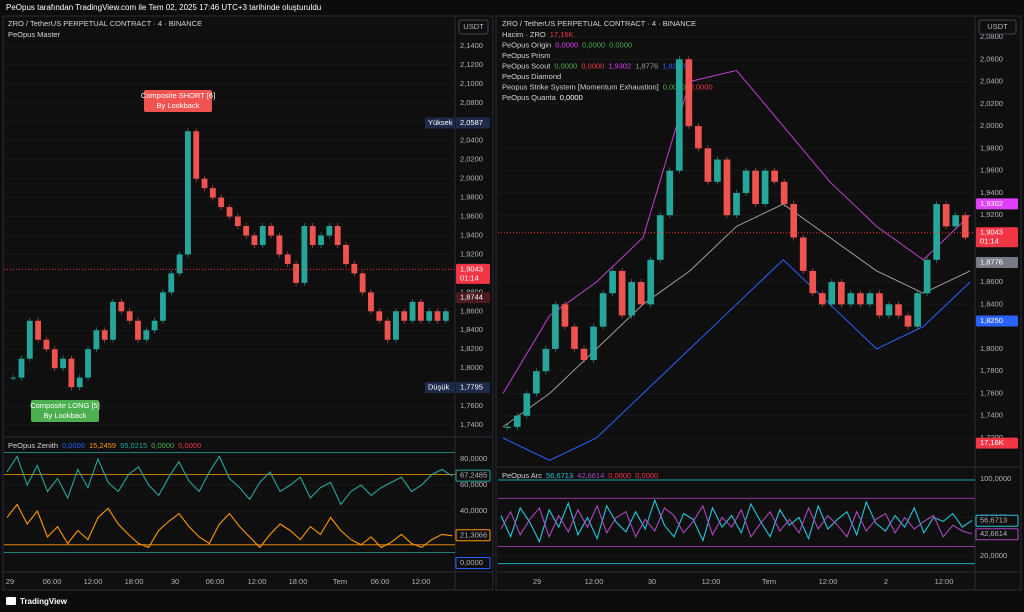 The image size is (1024, 612). Describe the element at coordinates (991, 203) in the screenshot. I see `price-badge-label: 1,9302` at that location.